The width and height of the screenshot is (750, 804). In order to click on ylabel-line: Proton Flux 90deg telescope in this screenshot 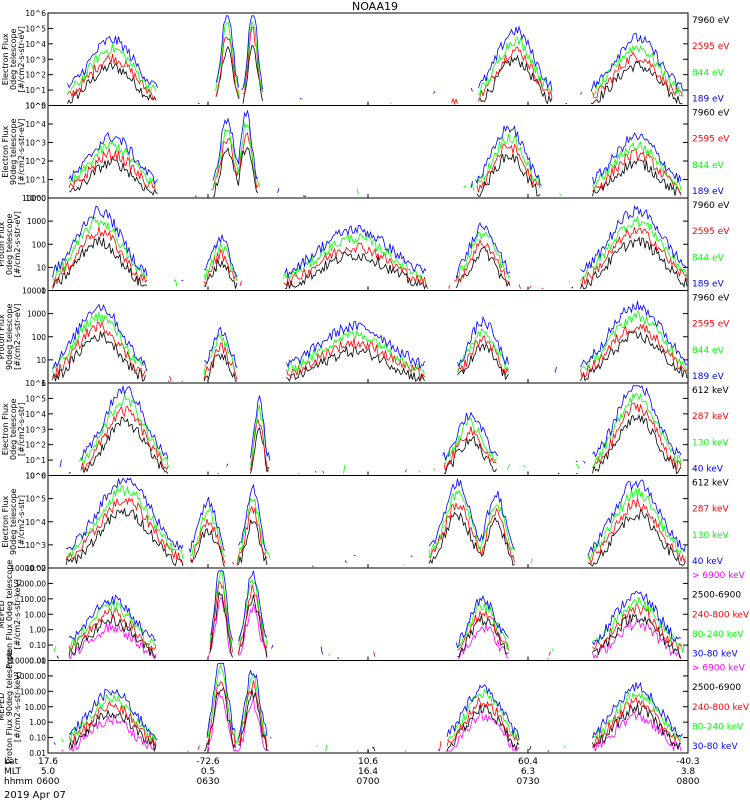, I will do `click(9, 707)`.